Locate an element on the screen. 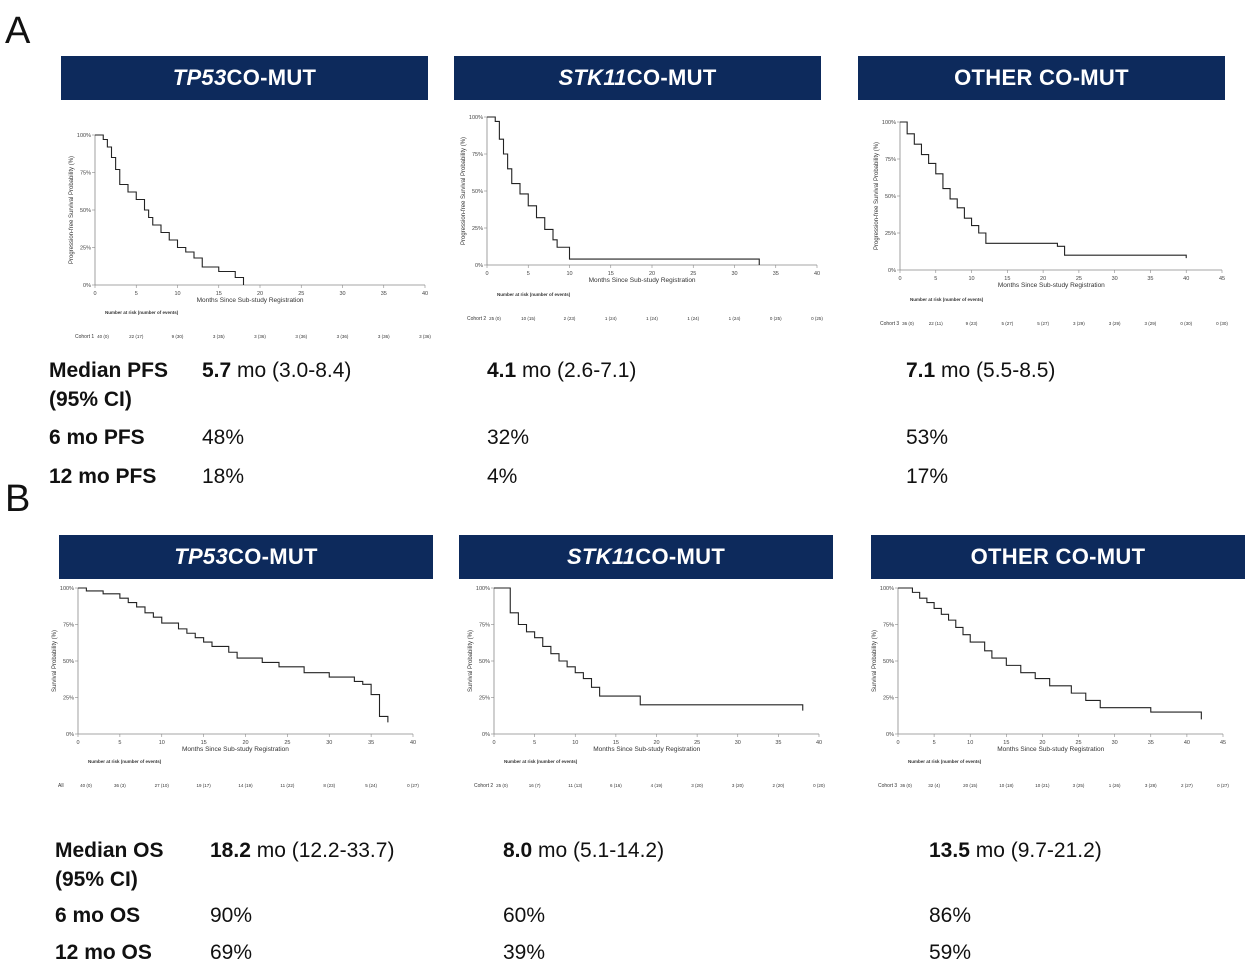  chart-b1-risk-value: 11 (22) is located at coordinates (287, 785).